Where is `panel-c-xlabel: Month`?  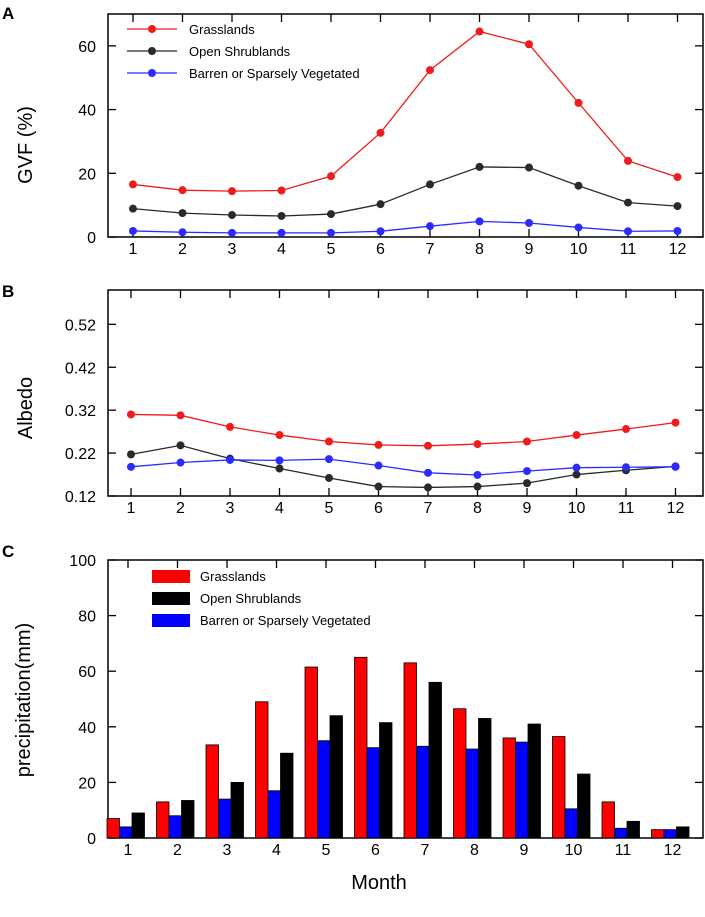 panel-c-xlabel: Month is located at coordinates (379, 883).